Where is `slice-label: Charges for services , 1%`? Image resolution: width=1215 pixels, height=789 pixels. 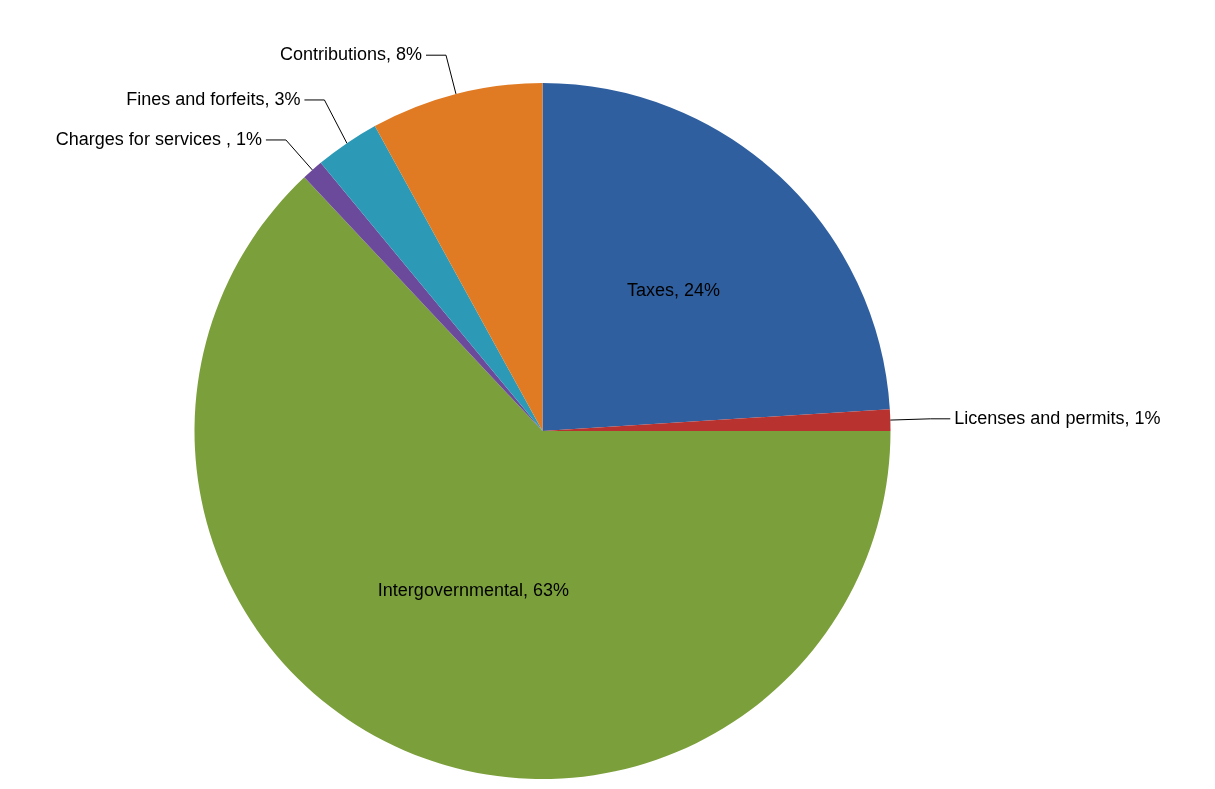
slice-label: Charges for services , 1% is located at coordinates (158, 138).